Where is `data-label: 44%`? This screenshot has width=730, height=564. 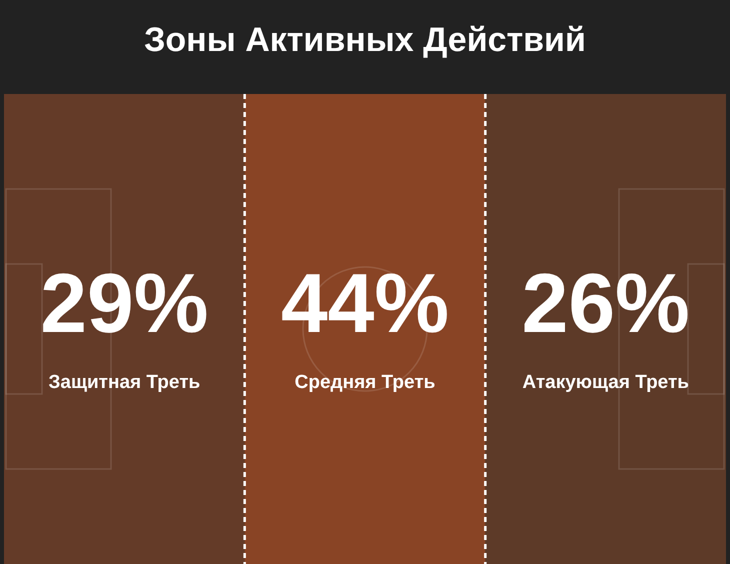 data-label: 44% is located at coordinates (365, 303).